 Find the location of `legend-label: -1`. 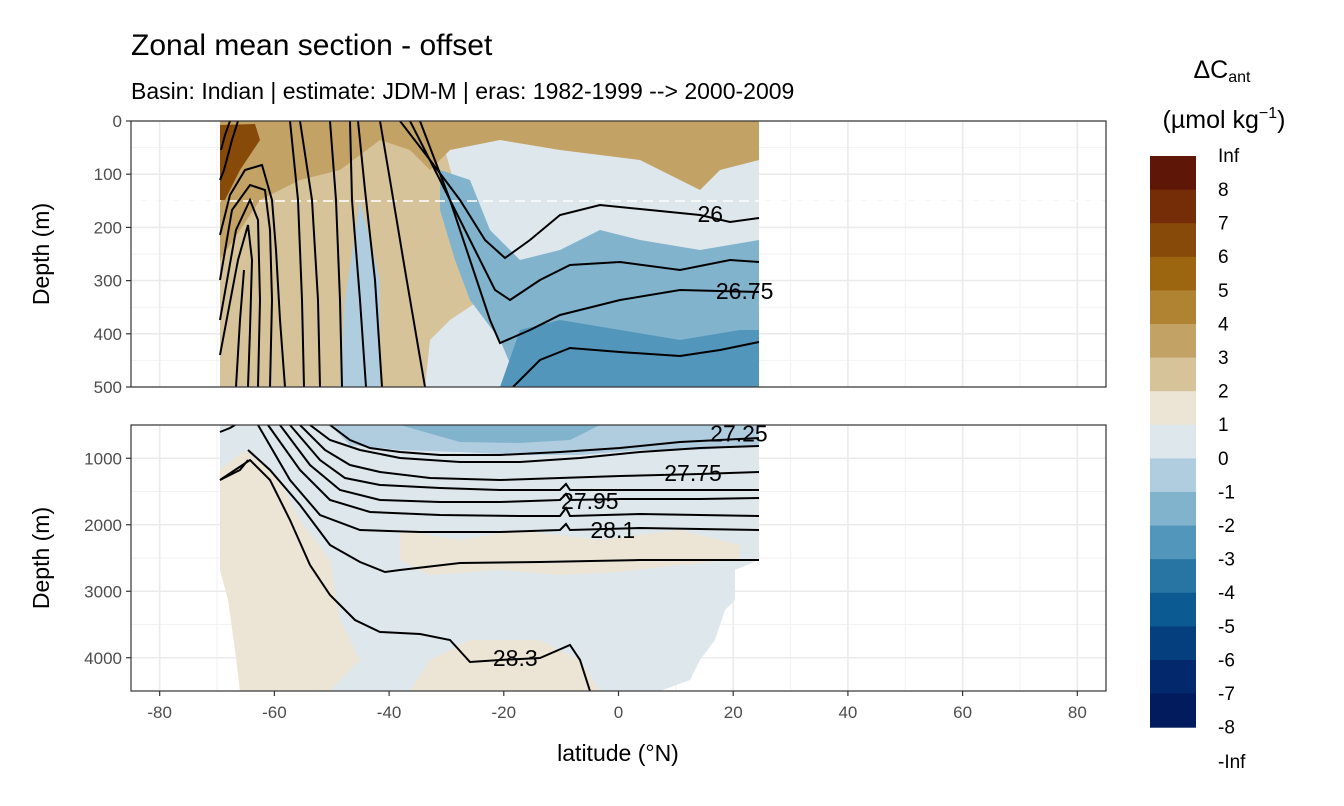

legend-label: -1 is located at coordinates (1226, 492).